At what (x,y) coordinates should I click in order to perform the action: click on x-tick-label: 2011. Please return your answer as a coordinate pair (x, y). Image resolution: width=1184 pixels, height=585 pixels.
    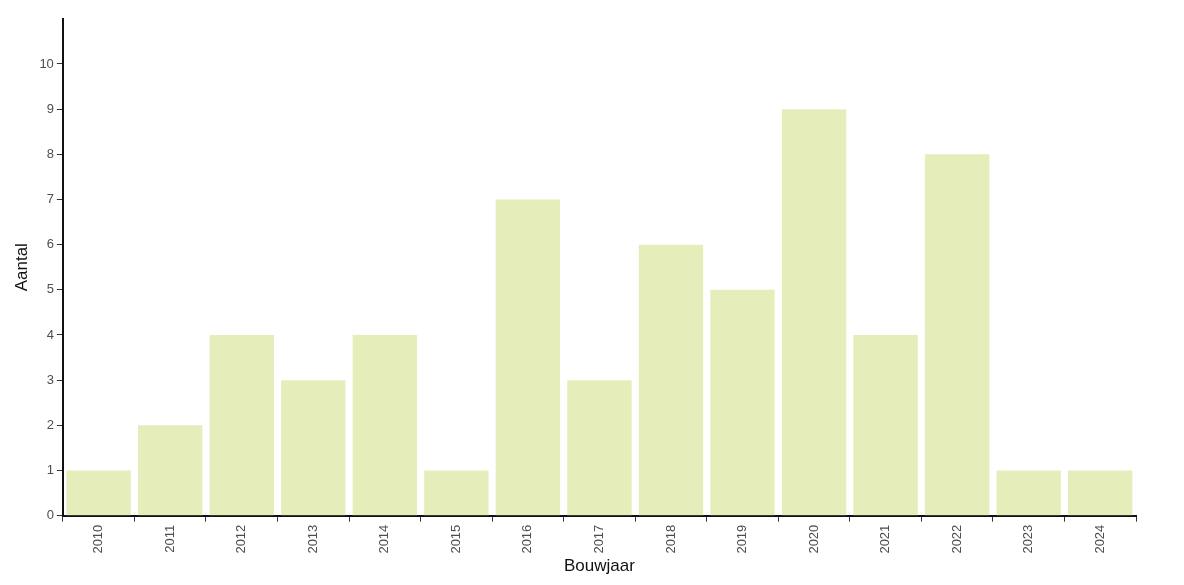
    Looking at the image, I should click on (169, 538).